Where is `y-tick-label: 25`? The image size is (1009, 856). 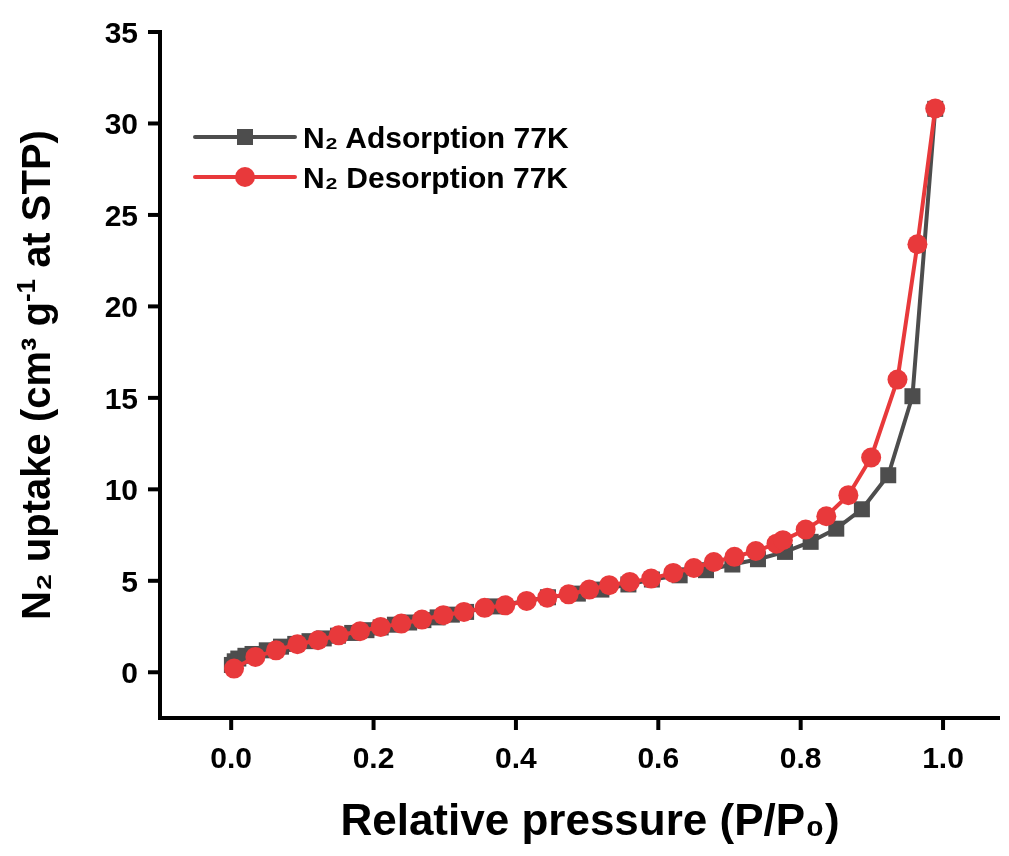 y-tick-label: 25 is located at coordinates (121, 215).